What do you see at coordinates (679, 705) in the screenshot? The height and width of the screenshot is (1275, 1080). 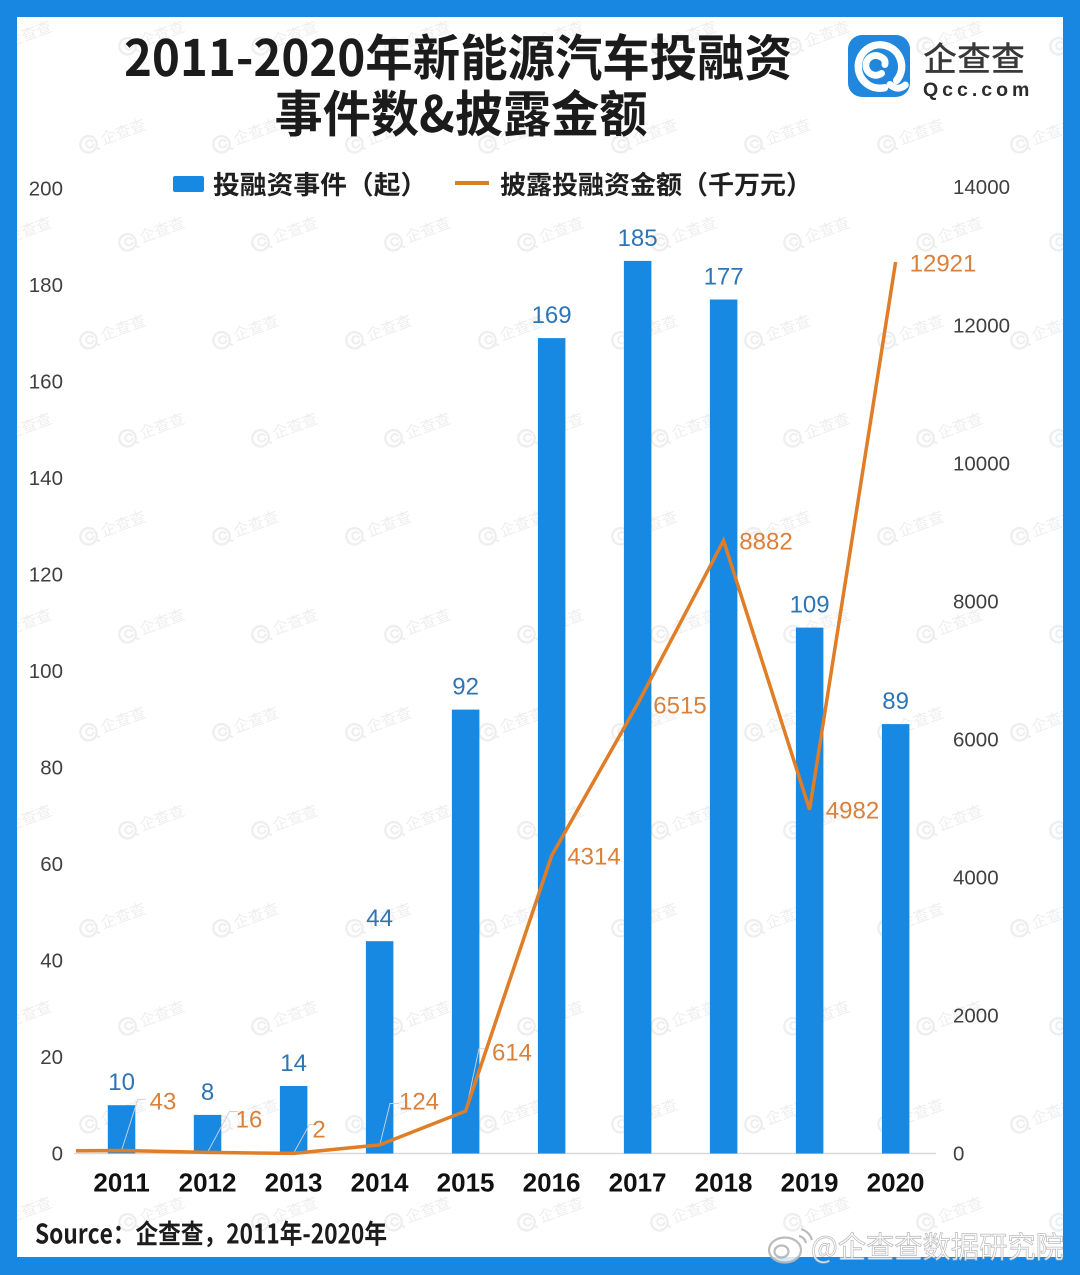 I see `svg-text: 6515` at bounding box center [679, 705].